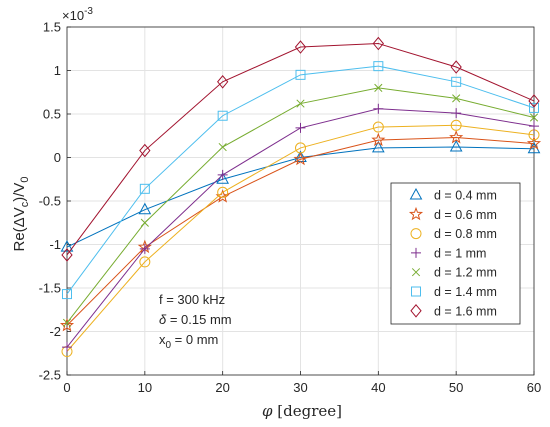 The height and width of the screenshot is (427, 550). I want to click on y-tick-label: -2, so click(55, 331).